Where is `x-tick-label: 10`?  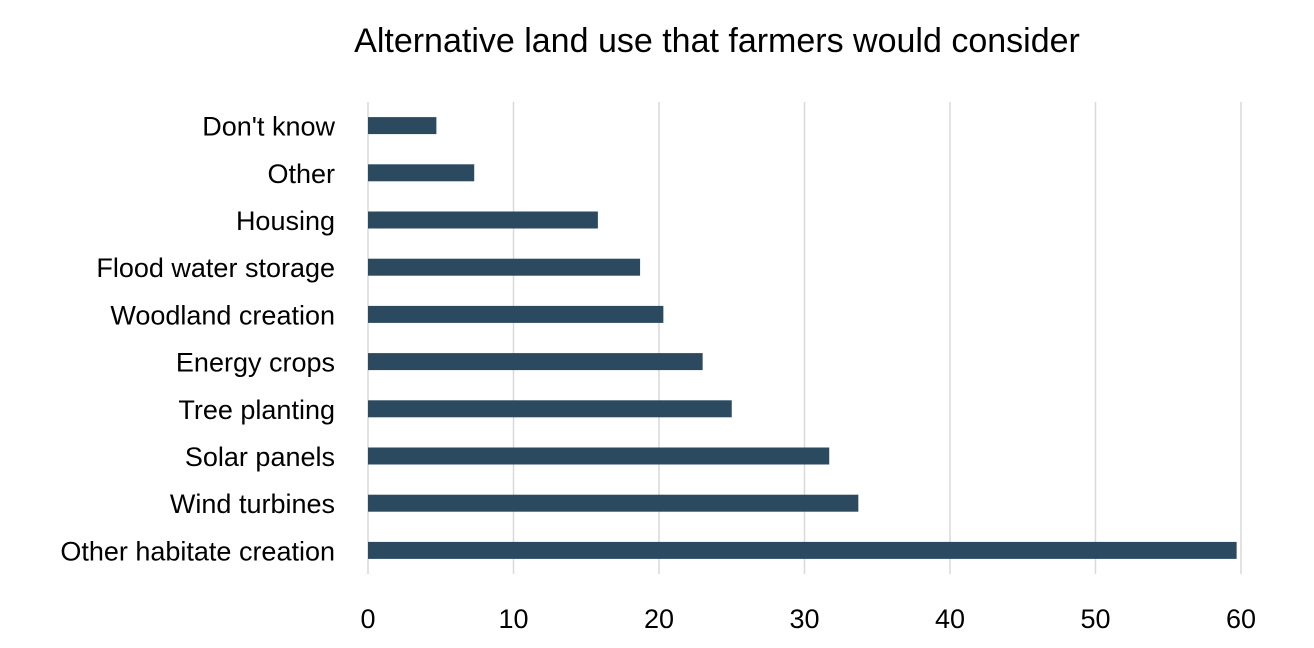 x-tick-label: 10 is located at coordinates (513, 619).